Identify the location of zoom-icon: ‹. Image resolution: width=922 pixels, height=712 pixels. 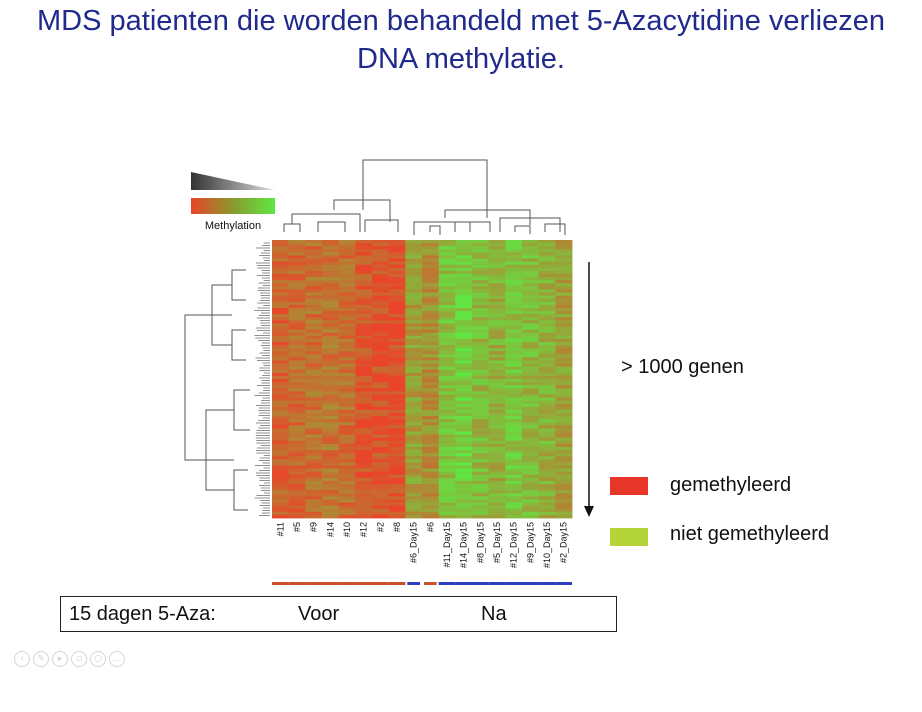
(22, 659).